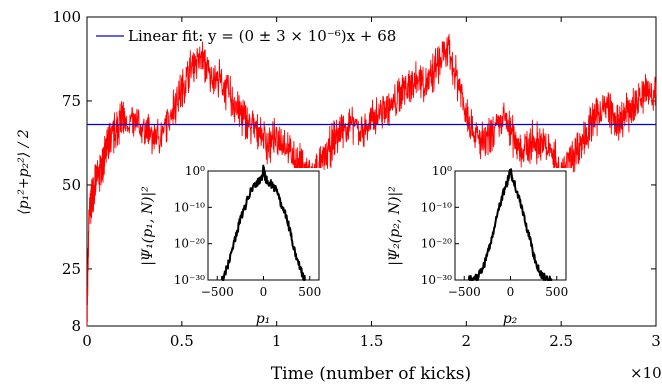 The height and width of the screenshot is (385, 662). Describe the element at coordinates (71, 269) in the screenshot. I see `main-y-tick-label: 25` at that location.